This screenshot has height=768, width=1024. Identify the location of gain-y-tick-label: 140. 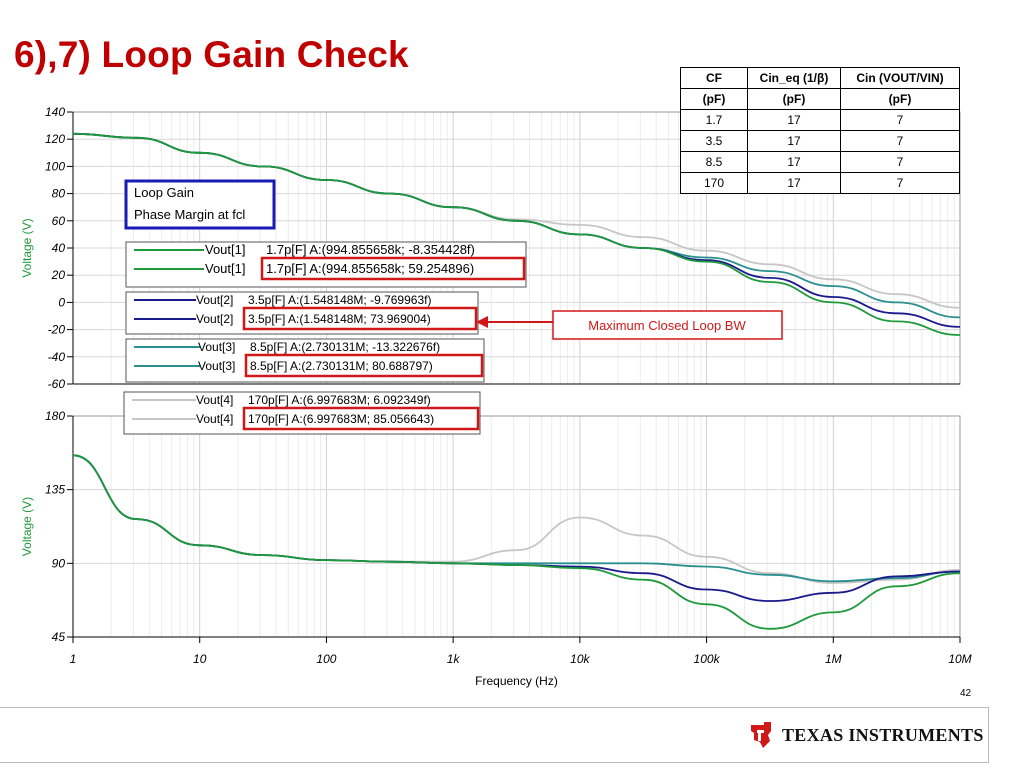
(55, 112).